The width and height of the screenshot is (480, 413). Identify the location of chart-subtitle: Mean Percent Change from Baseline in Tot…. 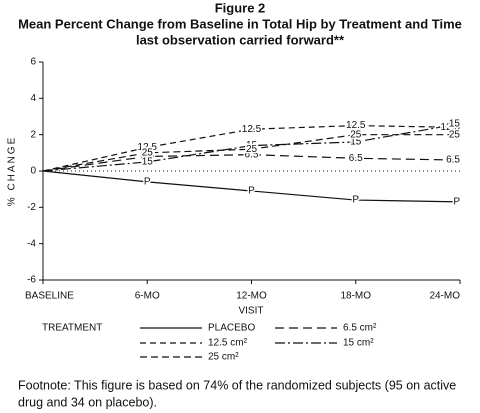
(240, 23).